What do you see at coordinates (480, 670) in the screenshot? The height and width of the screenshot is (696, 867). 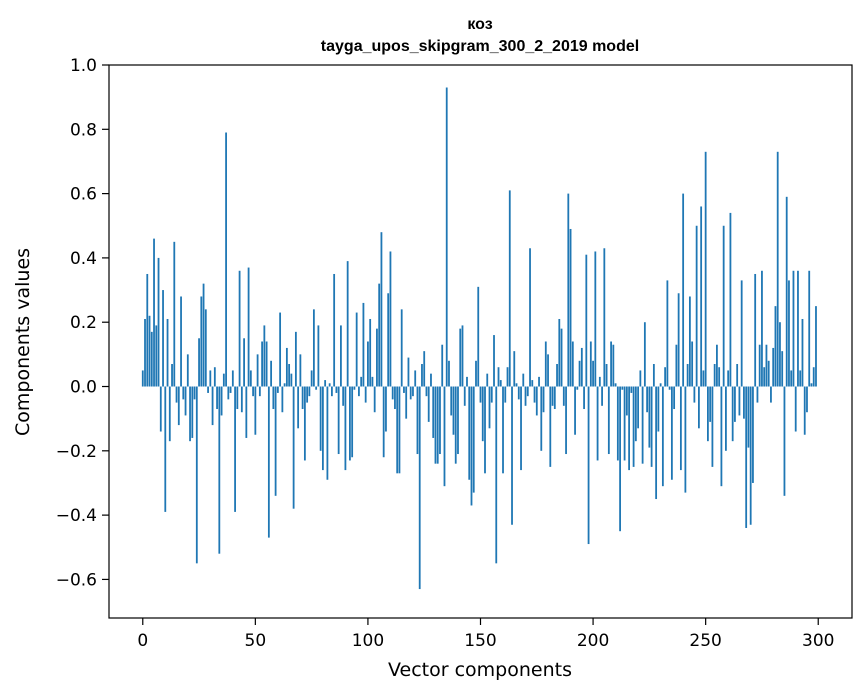 I see `x-axis-label: Vector components` at bounding box center [480, 670].